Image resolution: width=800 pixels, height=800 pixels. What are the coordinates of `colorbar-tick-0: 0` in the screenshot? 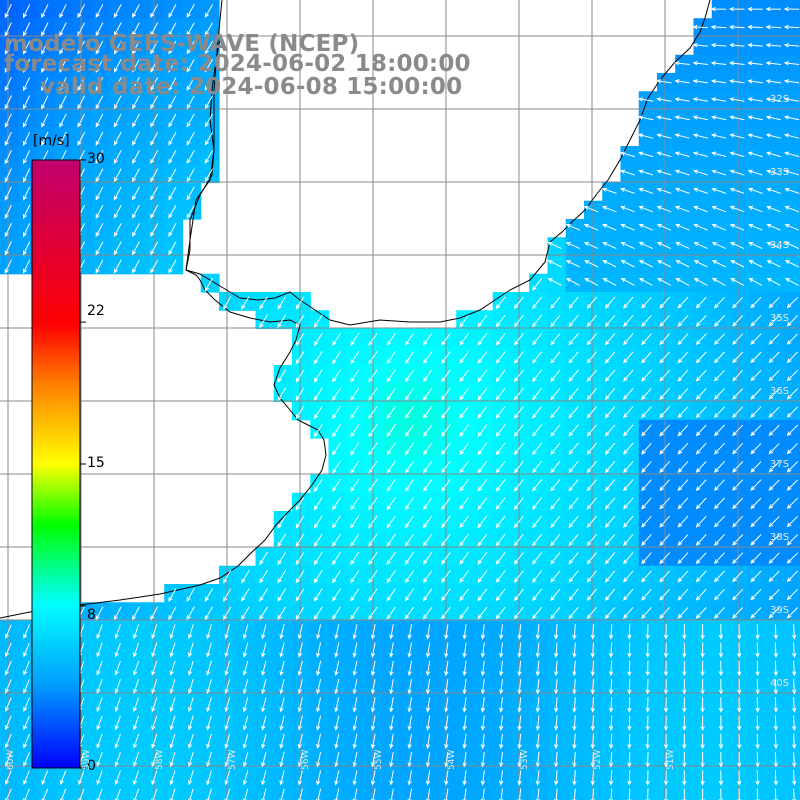 It's located at (91, 766).